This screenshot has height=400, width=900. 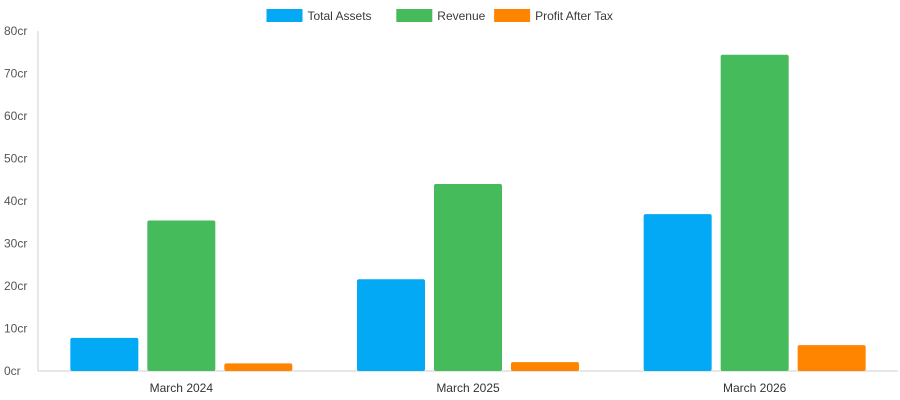 I want to click on x-axis: March 2024 March 2025 March 2026, so click(x=468, y=382).